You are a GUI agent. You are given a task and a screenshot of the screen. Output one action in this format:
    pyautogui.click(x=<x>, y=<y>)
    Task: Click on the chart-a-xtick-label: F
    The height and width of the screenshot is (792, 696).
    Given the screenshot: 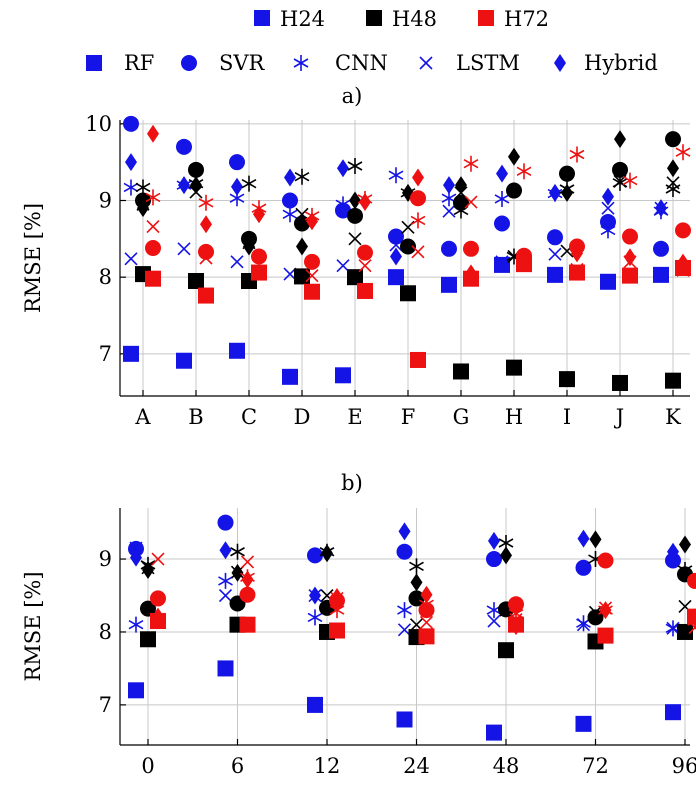 What is the action you would take?
    pyautogui.click(x=408, y=417)
    